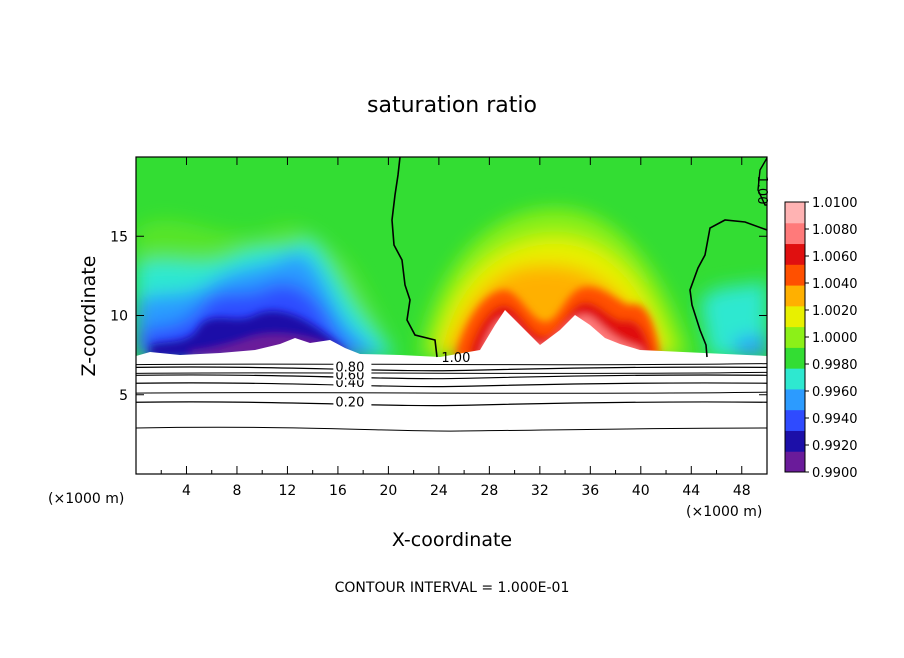  Describe the element at coordinates (590, 491) in the screenshot. I see `x-tick-label: 36` at that location.